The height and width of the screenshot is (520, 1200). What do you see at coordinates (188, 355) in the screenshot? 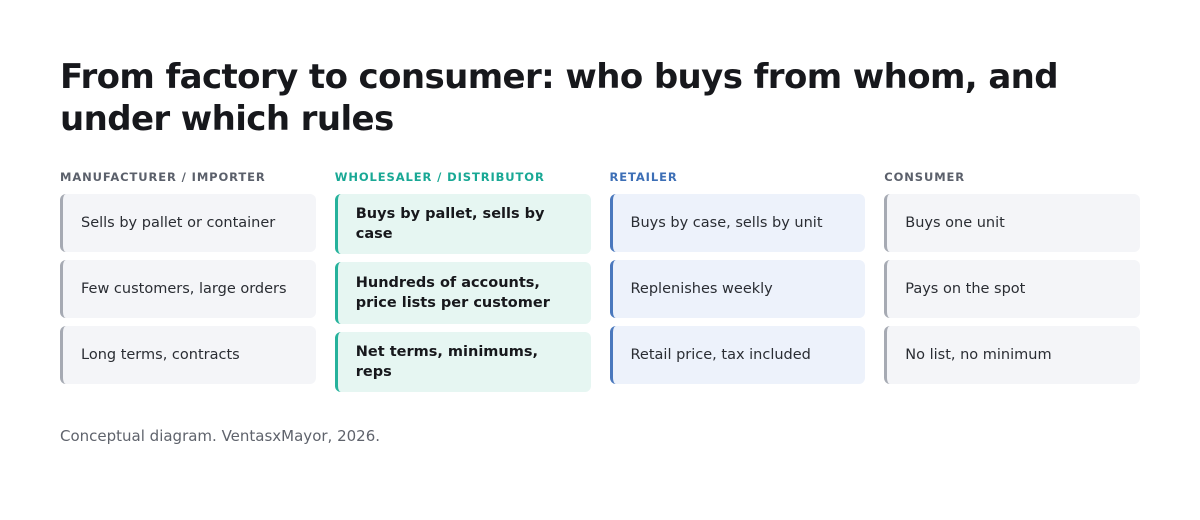
I see `diagram-cell: Long terms, contracts` at bounding box center [188, 355].